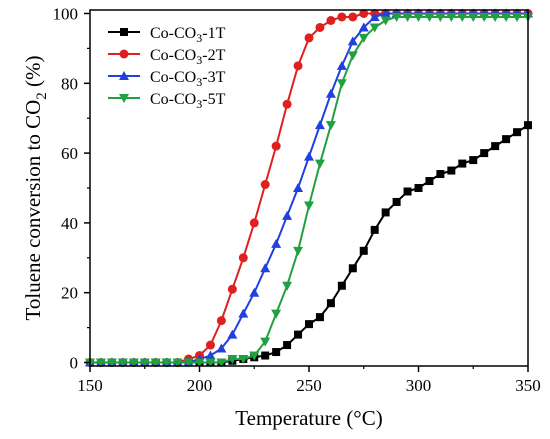  What do you see at coordinates (33, 210) in the screenshot?
I see `y-axis-title-main: Toluene conversion to CO` at bounding box center [33, 210].